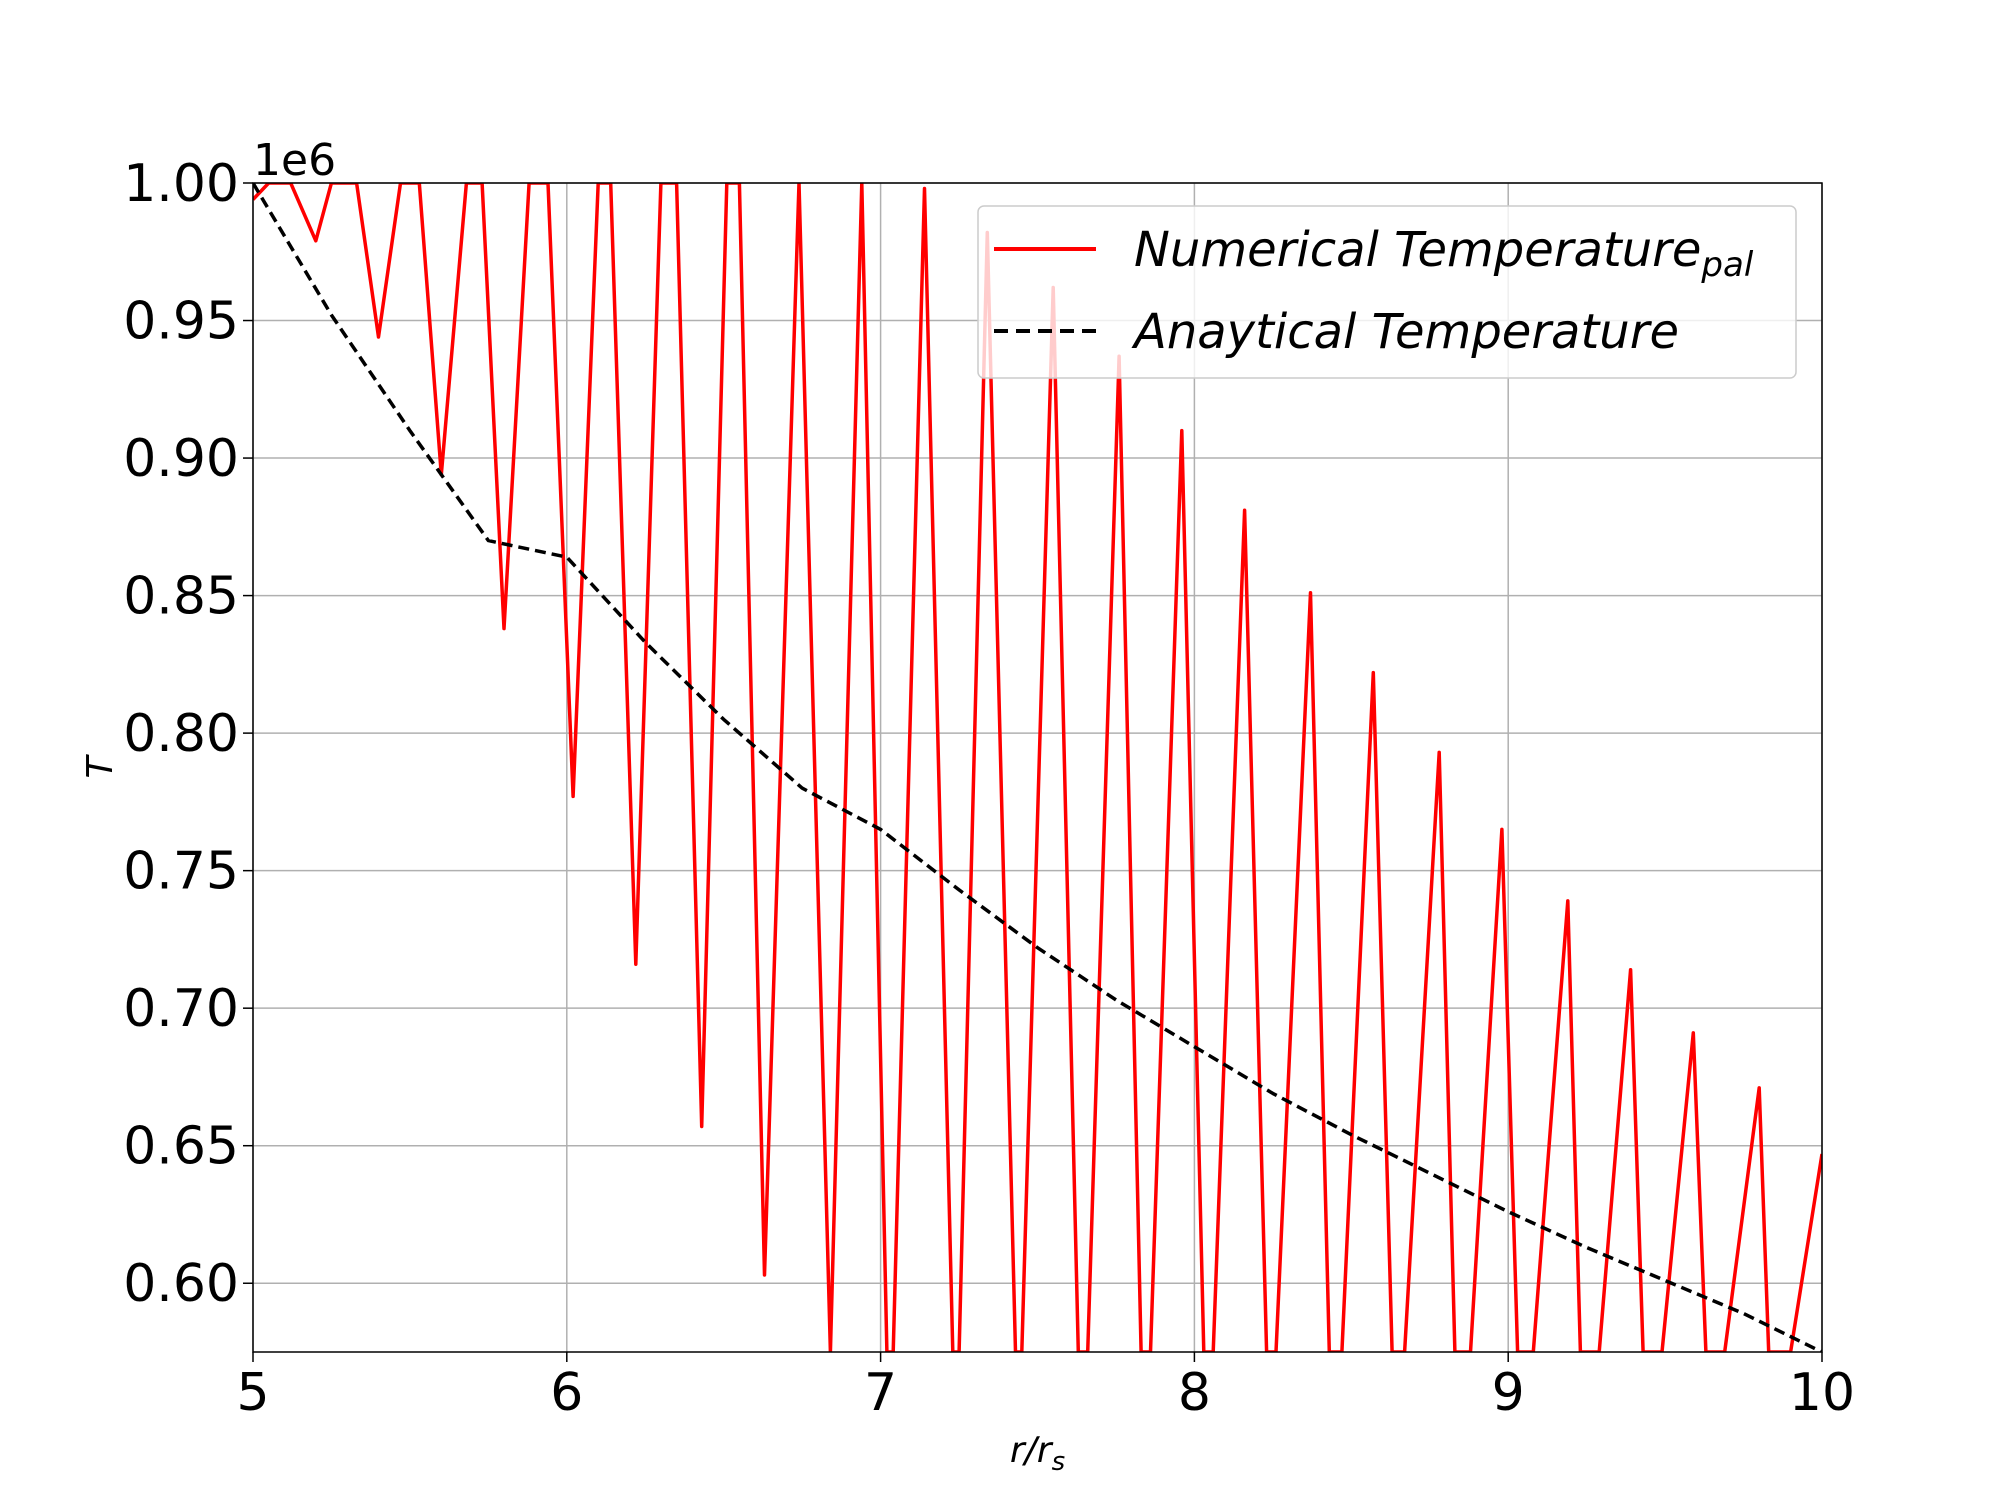  What do you see at coordinates (1194, 1393) in the screenshot?
I see `x-tick-label: 8` at bounding box center [1194, 1393].